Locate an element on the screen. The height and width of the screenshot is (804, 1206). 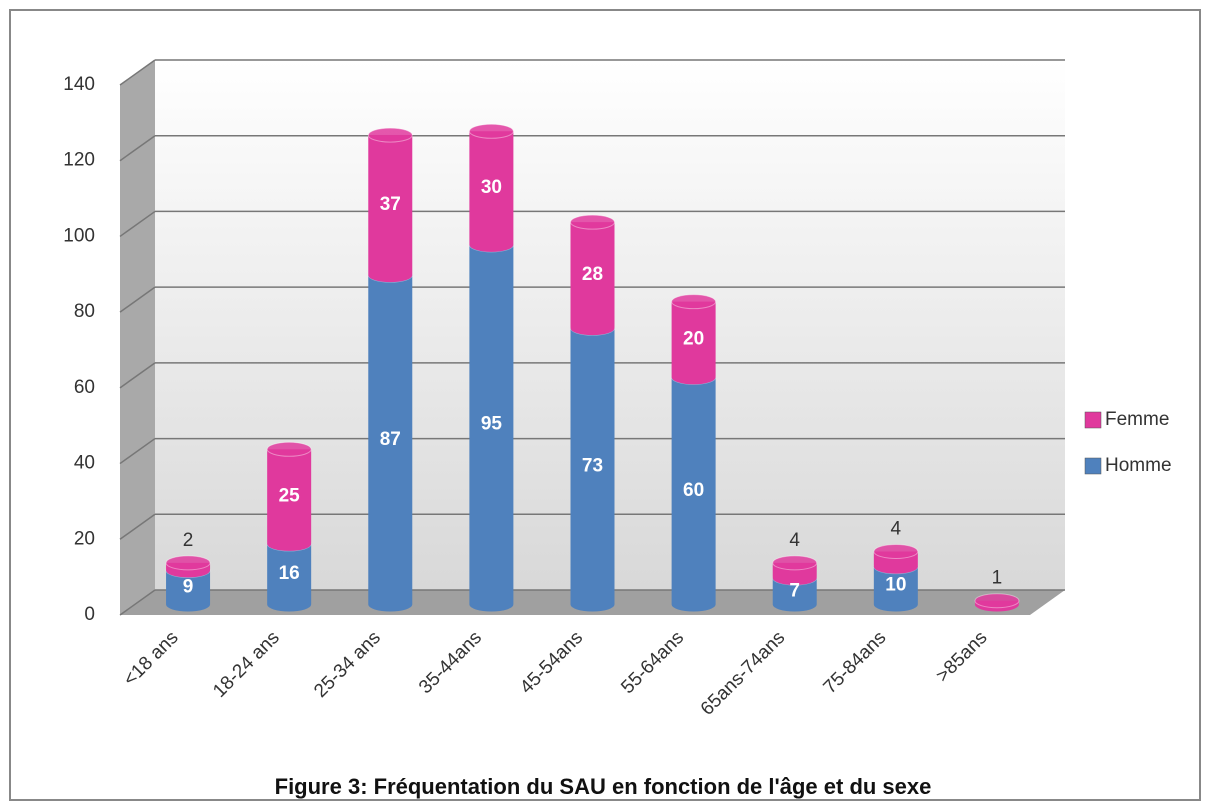
value-label: 95 is located at coordinates (492, 424).